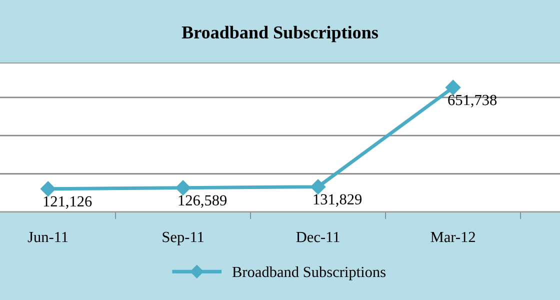 The height and width of the screenshot is (300, 560). Describe the element at coordinates (48, 237) in the screenshot. I see `x-tick-label: Jun-11` at that location.